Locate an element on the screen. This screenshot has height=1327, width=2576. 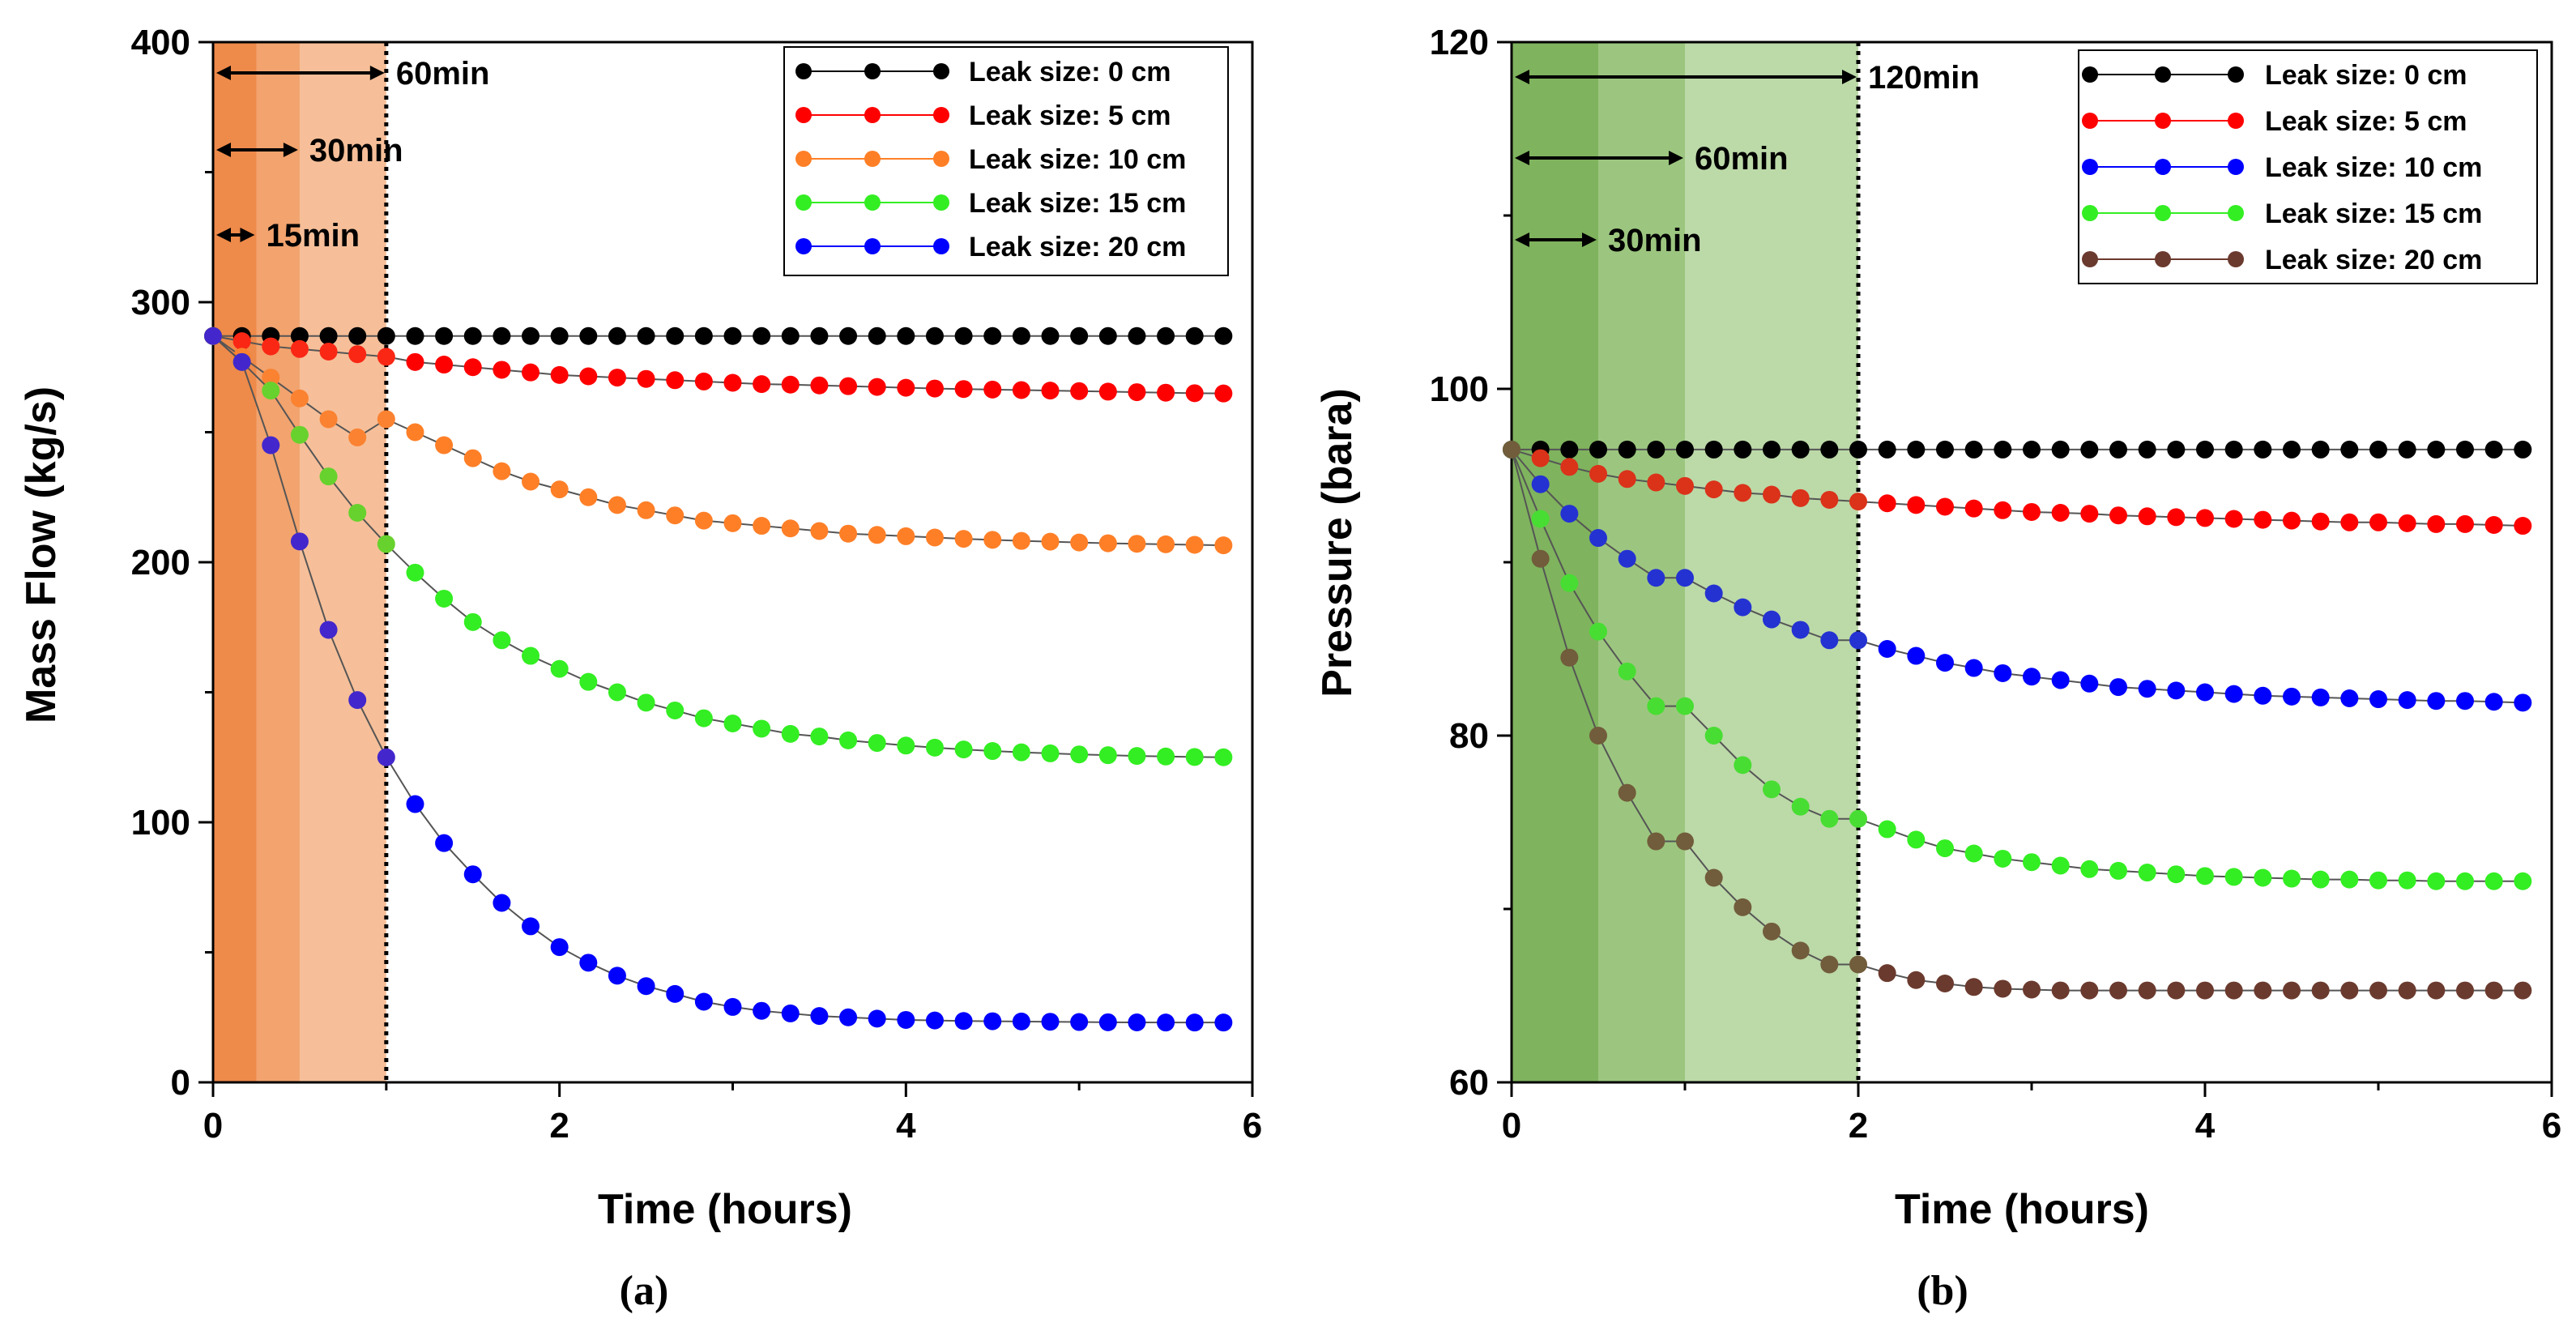
y-tick-label: 0 is located at coordinates (181, 1083).